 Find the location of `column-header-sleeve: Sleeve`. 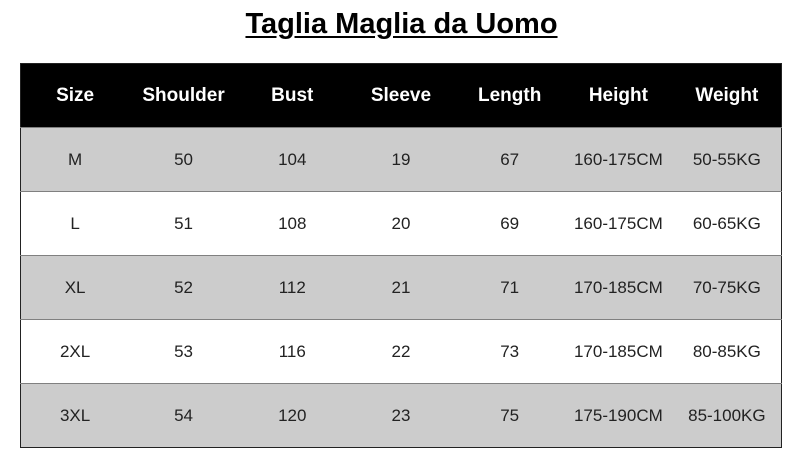

column-header-sleeve: Sleeve is located at coordinates (401, 95).